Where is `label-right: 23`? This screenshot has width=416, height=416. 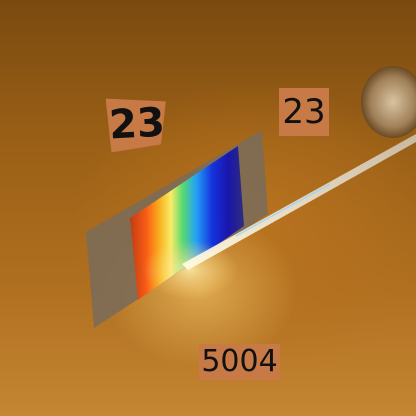 label-right: 23 is located at coordinates (304, 112).